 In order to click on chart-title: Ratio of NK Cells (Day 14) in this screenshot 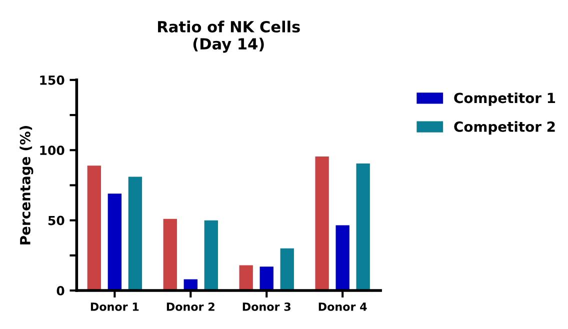, I will do `click(229, 36)`.